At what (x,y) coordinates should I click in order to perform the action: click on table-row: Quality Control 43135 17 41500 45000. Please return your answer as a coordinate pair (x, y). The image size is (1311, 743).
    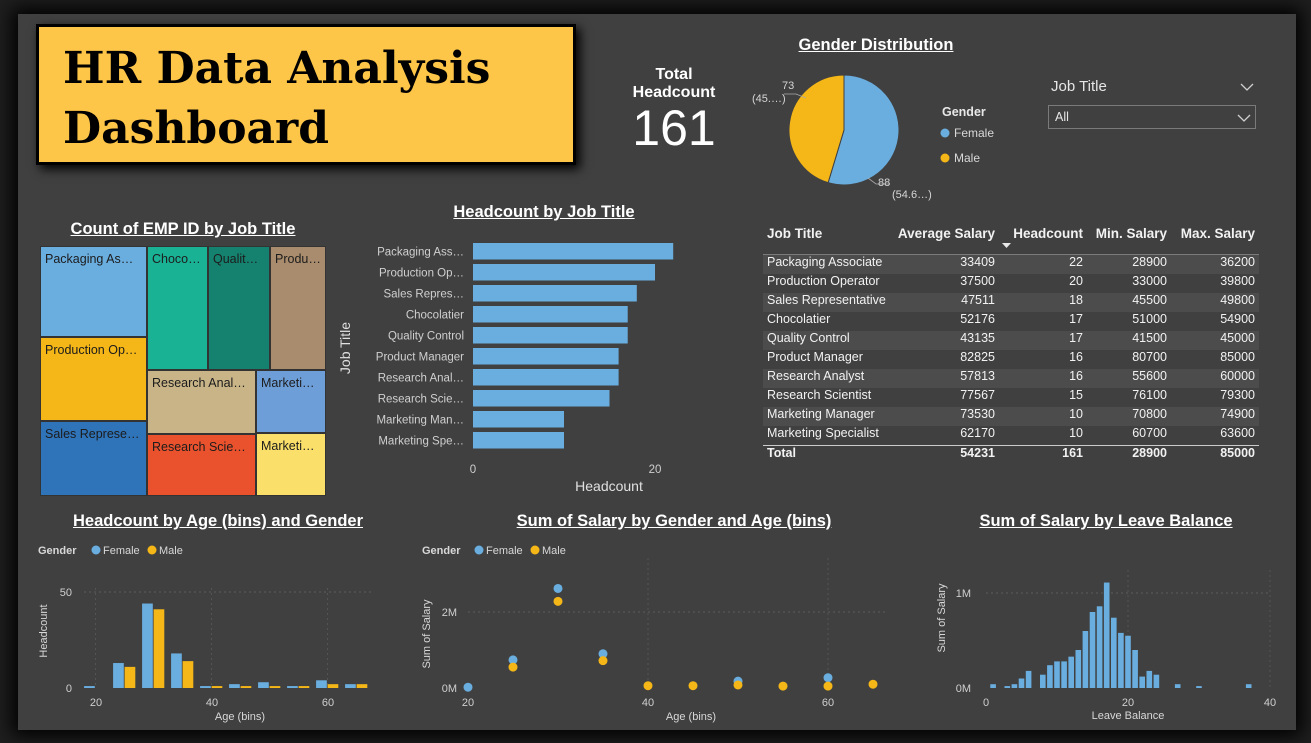
    Looking at the image, I should click on (1011, 340).